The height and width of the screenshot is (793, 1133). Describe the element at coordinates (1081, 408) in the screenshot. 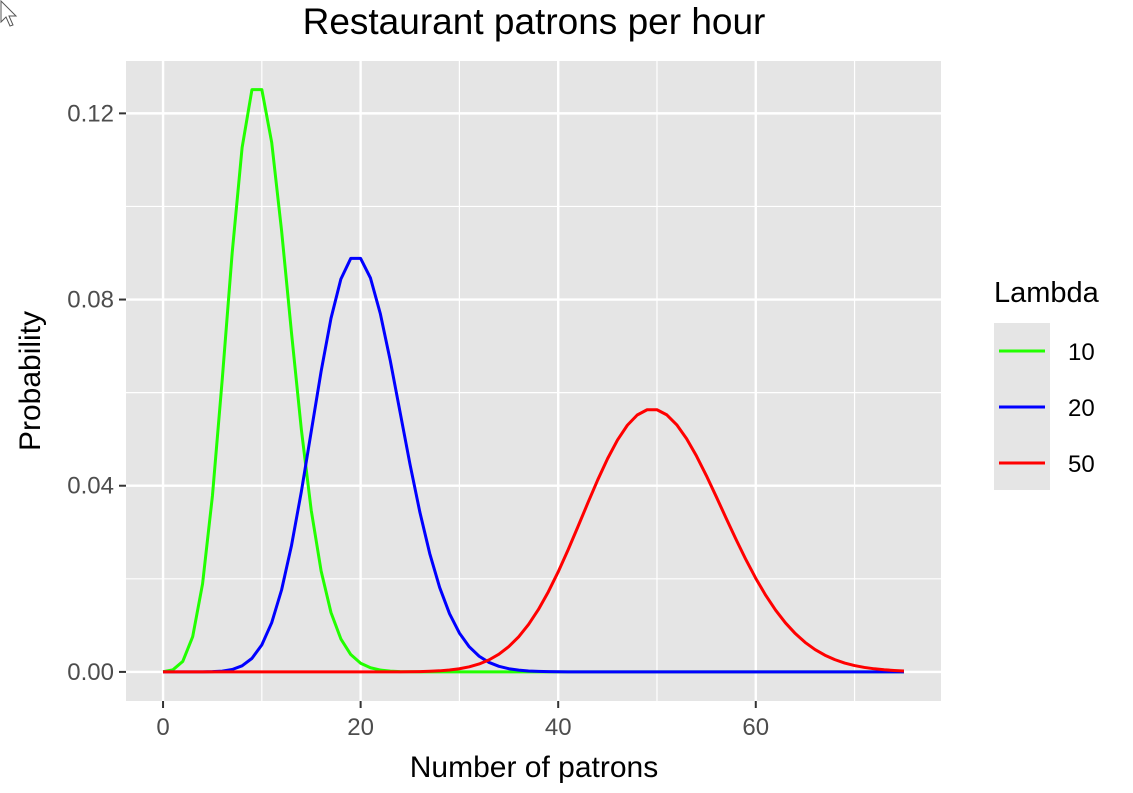

I see `legend-label-20: 20` at that location.